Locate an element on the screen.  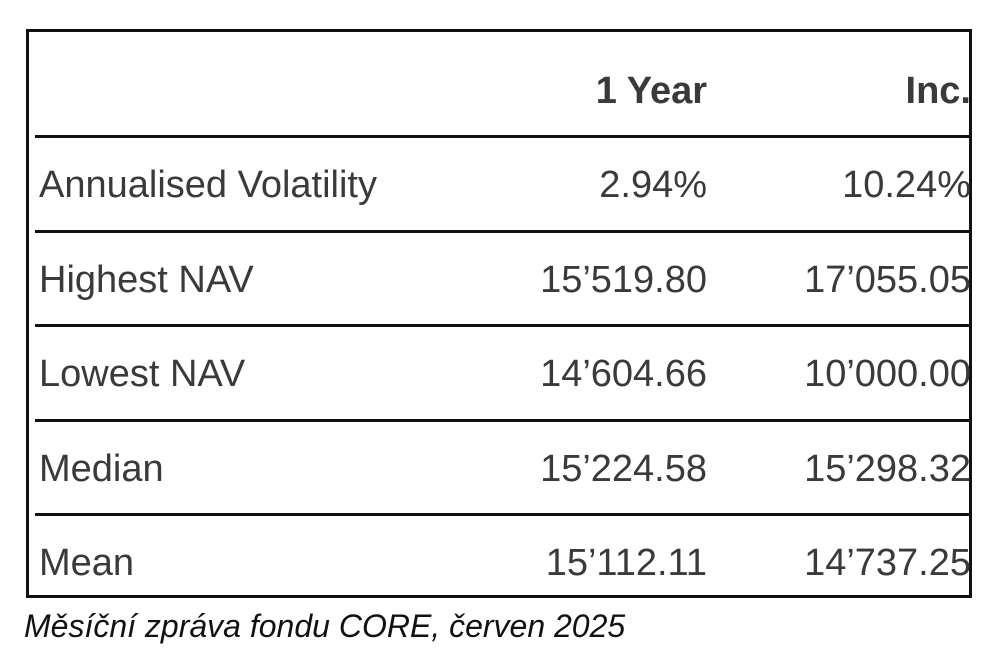
row-label: Mean is located at coordinates (87, 563).